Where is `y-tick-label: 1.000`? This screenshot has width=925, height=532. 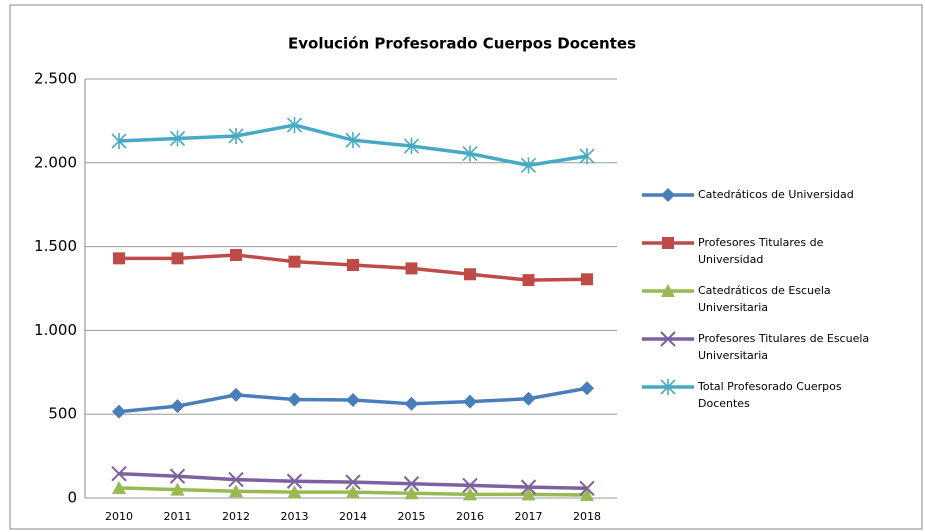
y-tick-label: 1.000 is located at coordinates (55, 330).